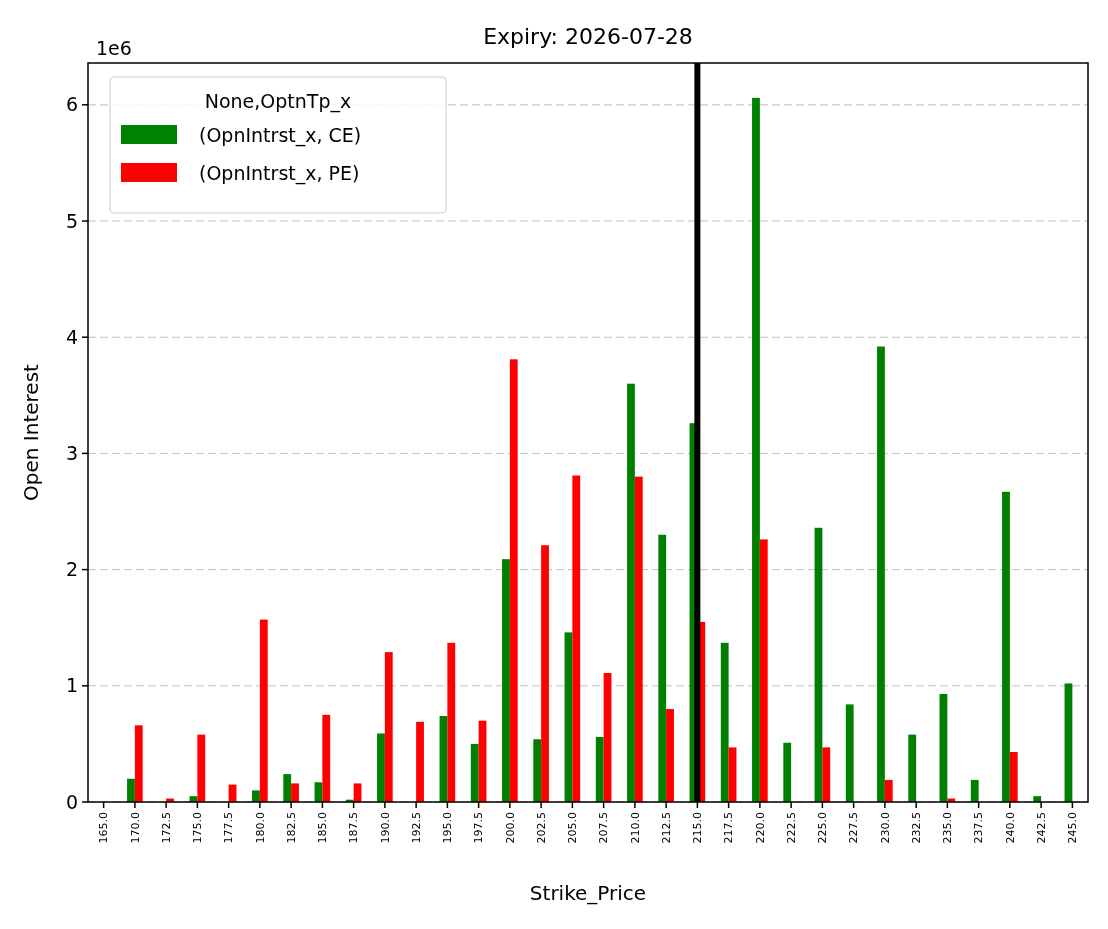 Image resolution: width=1108 pixels, height=929 pixels. Describe the element at coordinates (885, 828) in the screenshot. I see `x-tick-label: 230.0` at that location.